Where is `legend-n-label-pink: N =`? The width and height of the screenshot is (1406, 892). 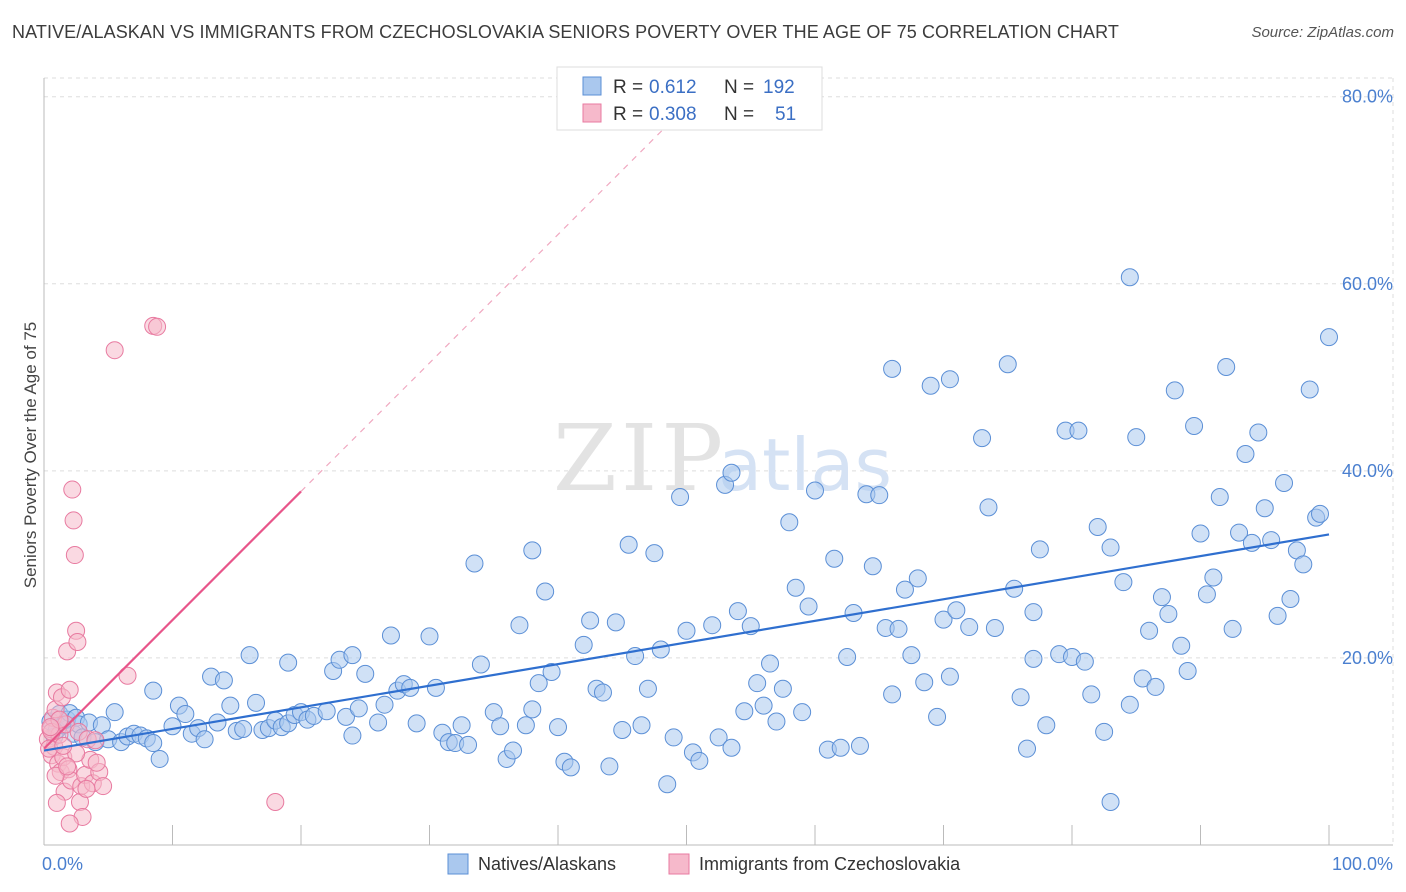
legend-n-label-pink: N = is located at coordinates (739, 114).